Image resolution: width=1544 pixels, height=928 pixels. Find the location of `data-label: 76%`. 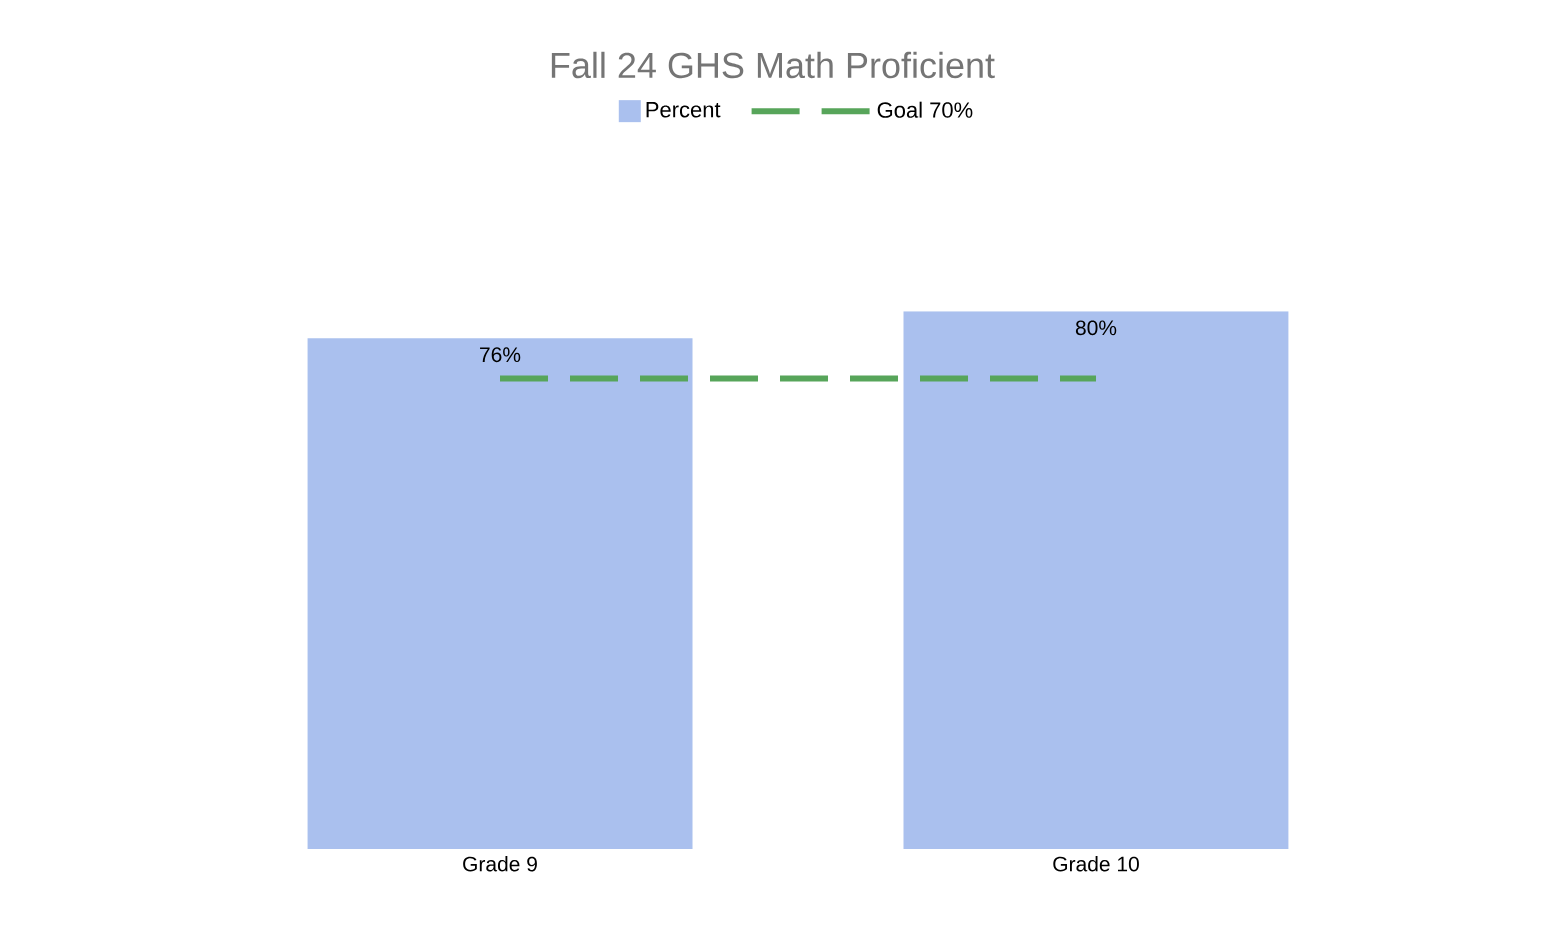

data-label: 76% is located at coordinates (500, 355).